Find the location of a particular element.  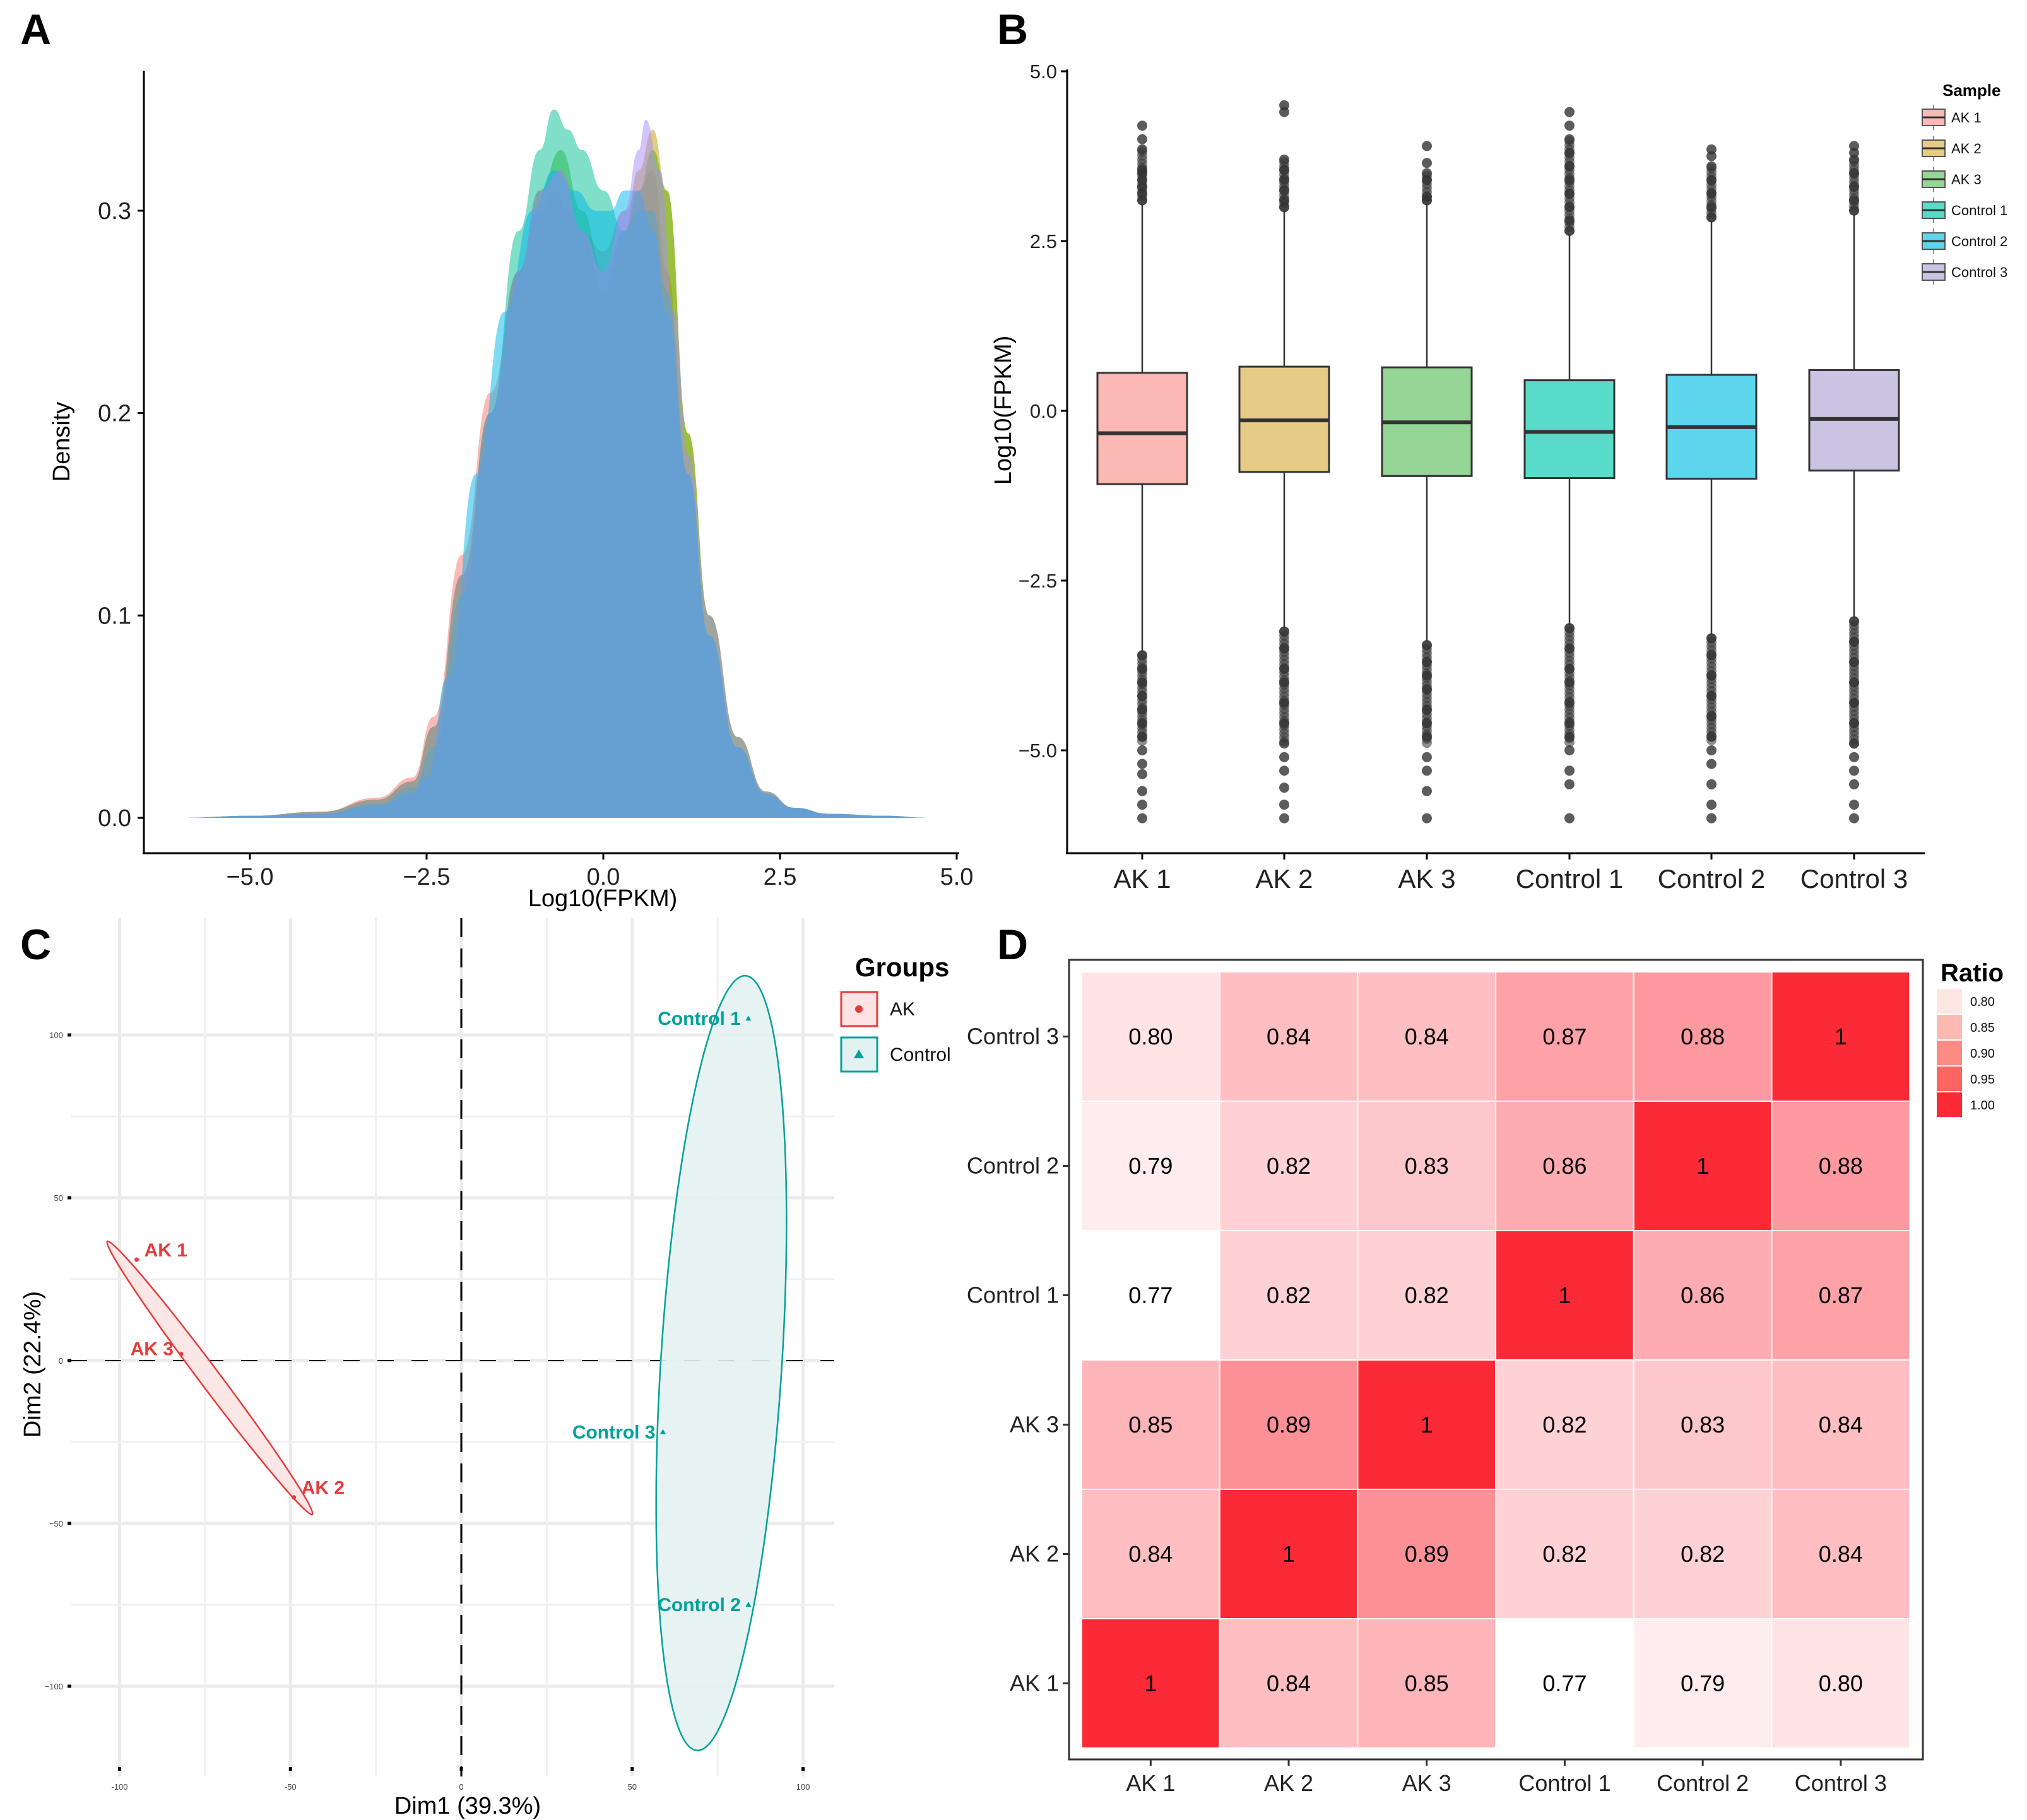

x-tick-label: 50 is located at coordinates (632, 1787).